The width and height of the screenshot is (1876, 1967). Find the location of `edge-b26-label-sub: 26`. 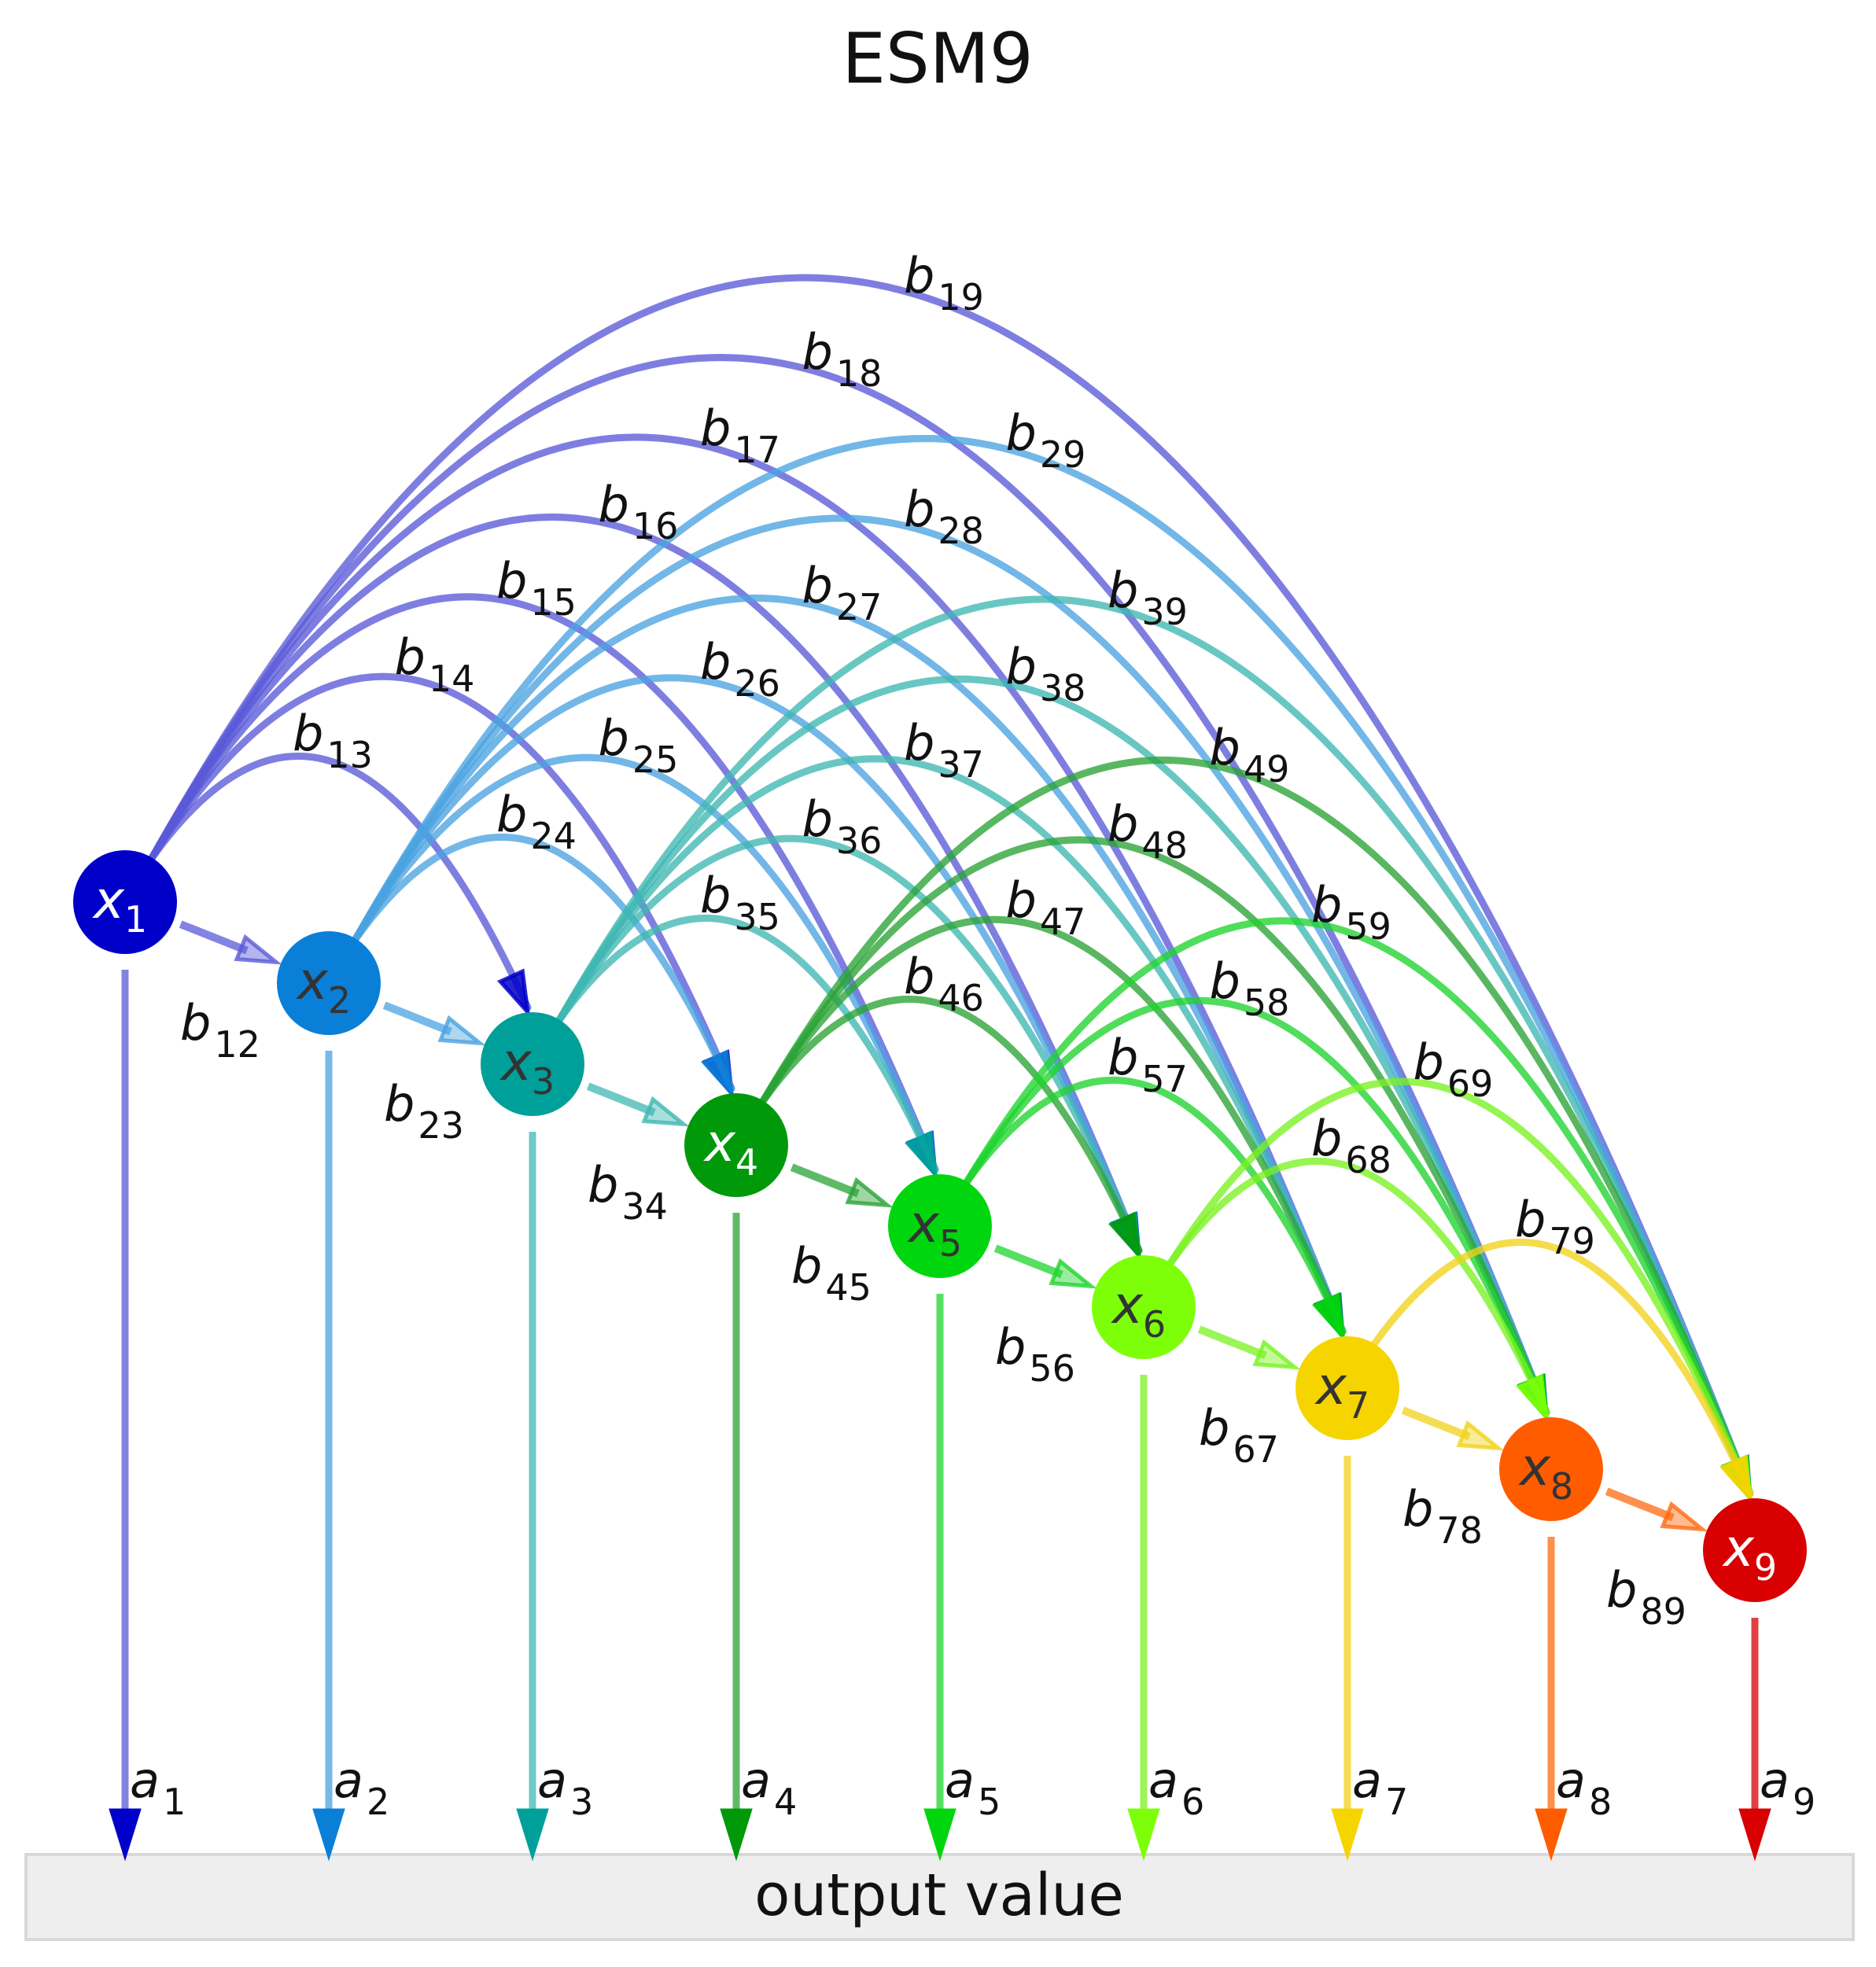

edge-b26-label-sub: 26 is located at coordinates (757, 683).